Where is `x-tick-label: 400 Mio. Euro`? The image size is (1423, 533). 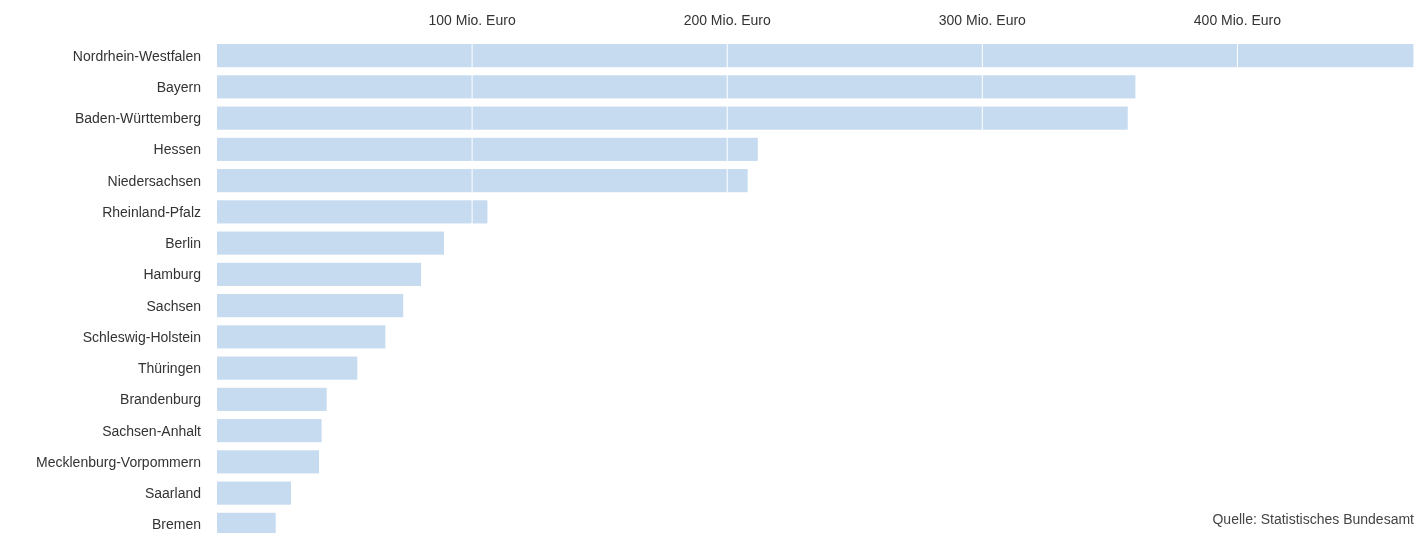 x-tick-label: 400 Mio. Euro is located at coordinates (1237, 20).